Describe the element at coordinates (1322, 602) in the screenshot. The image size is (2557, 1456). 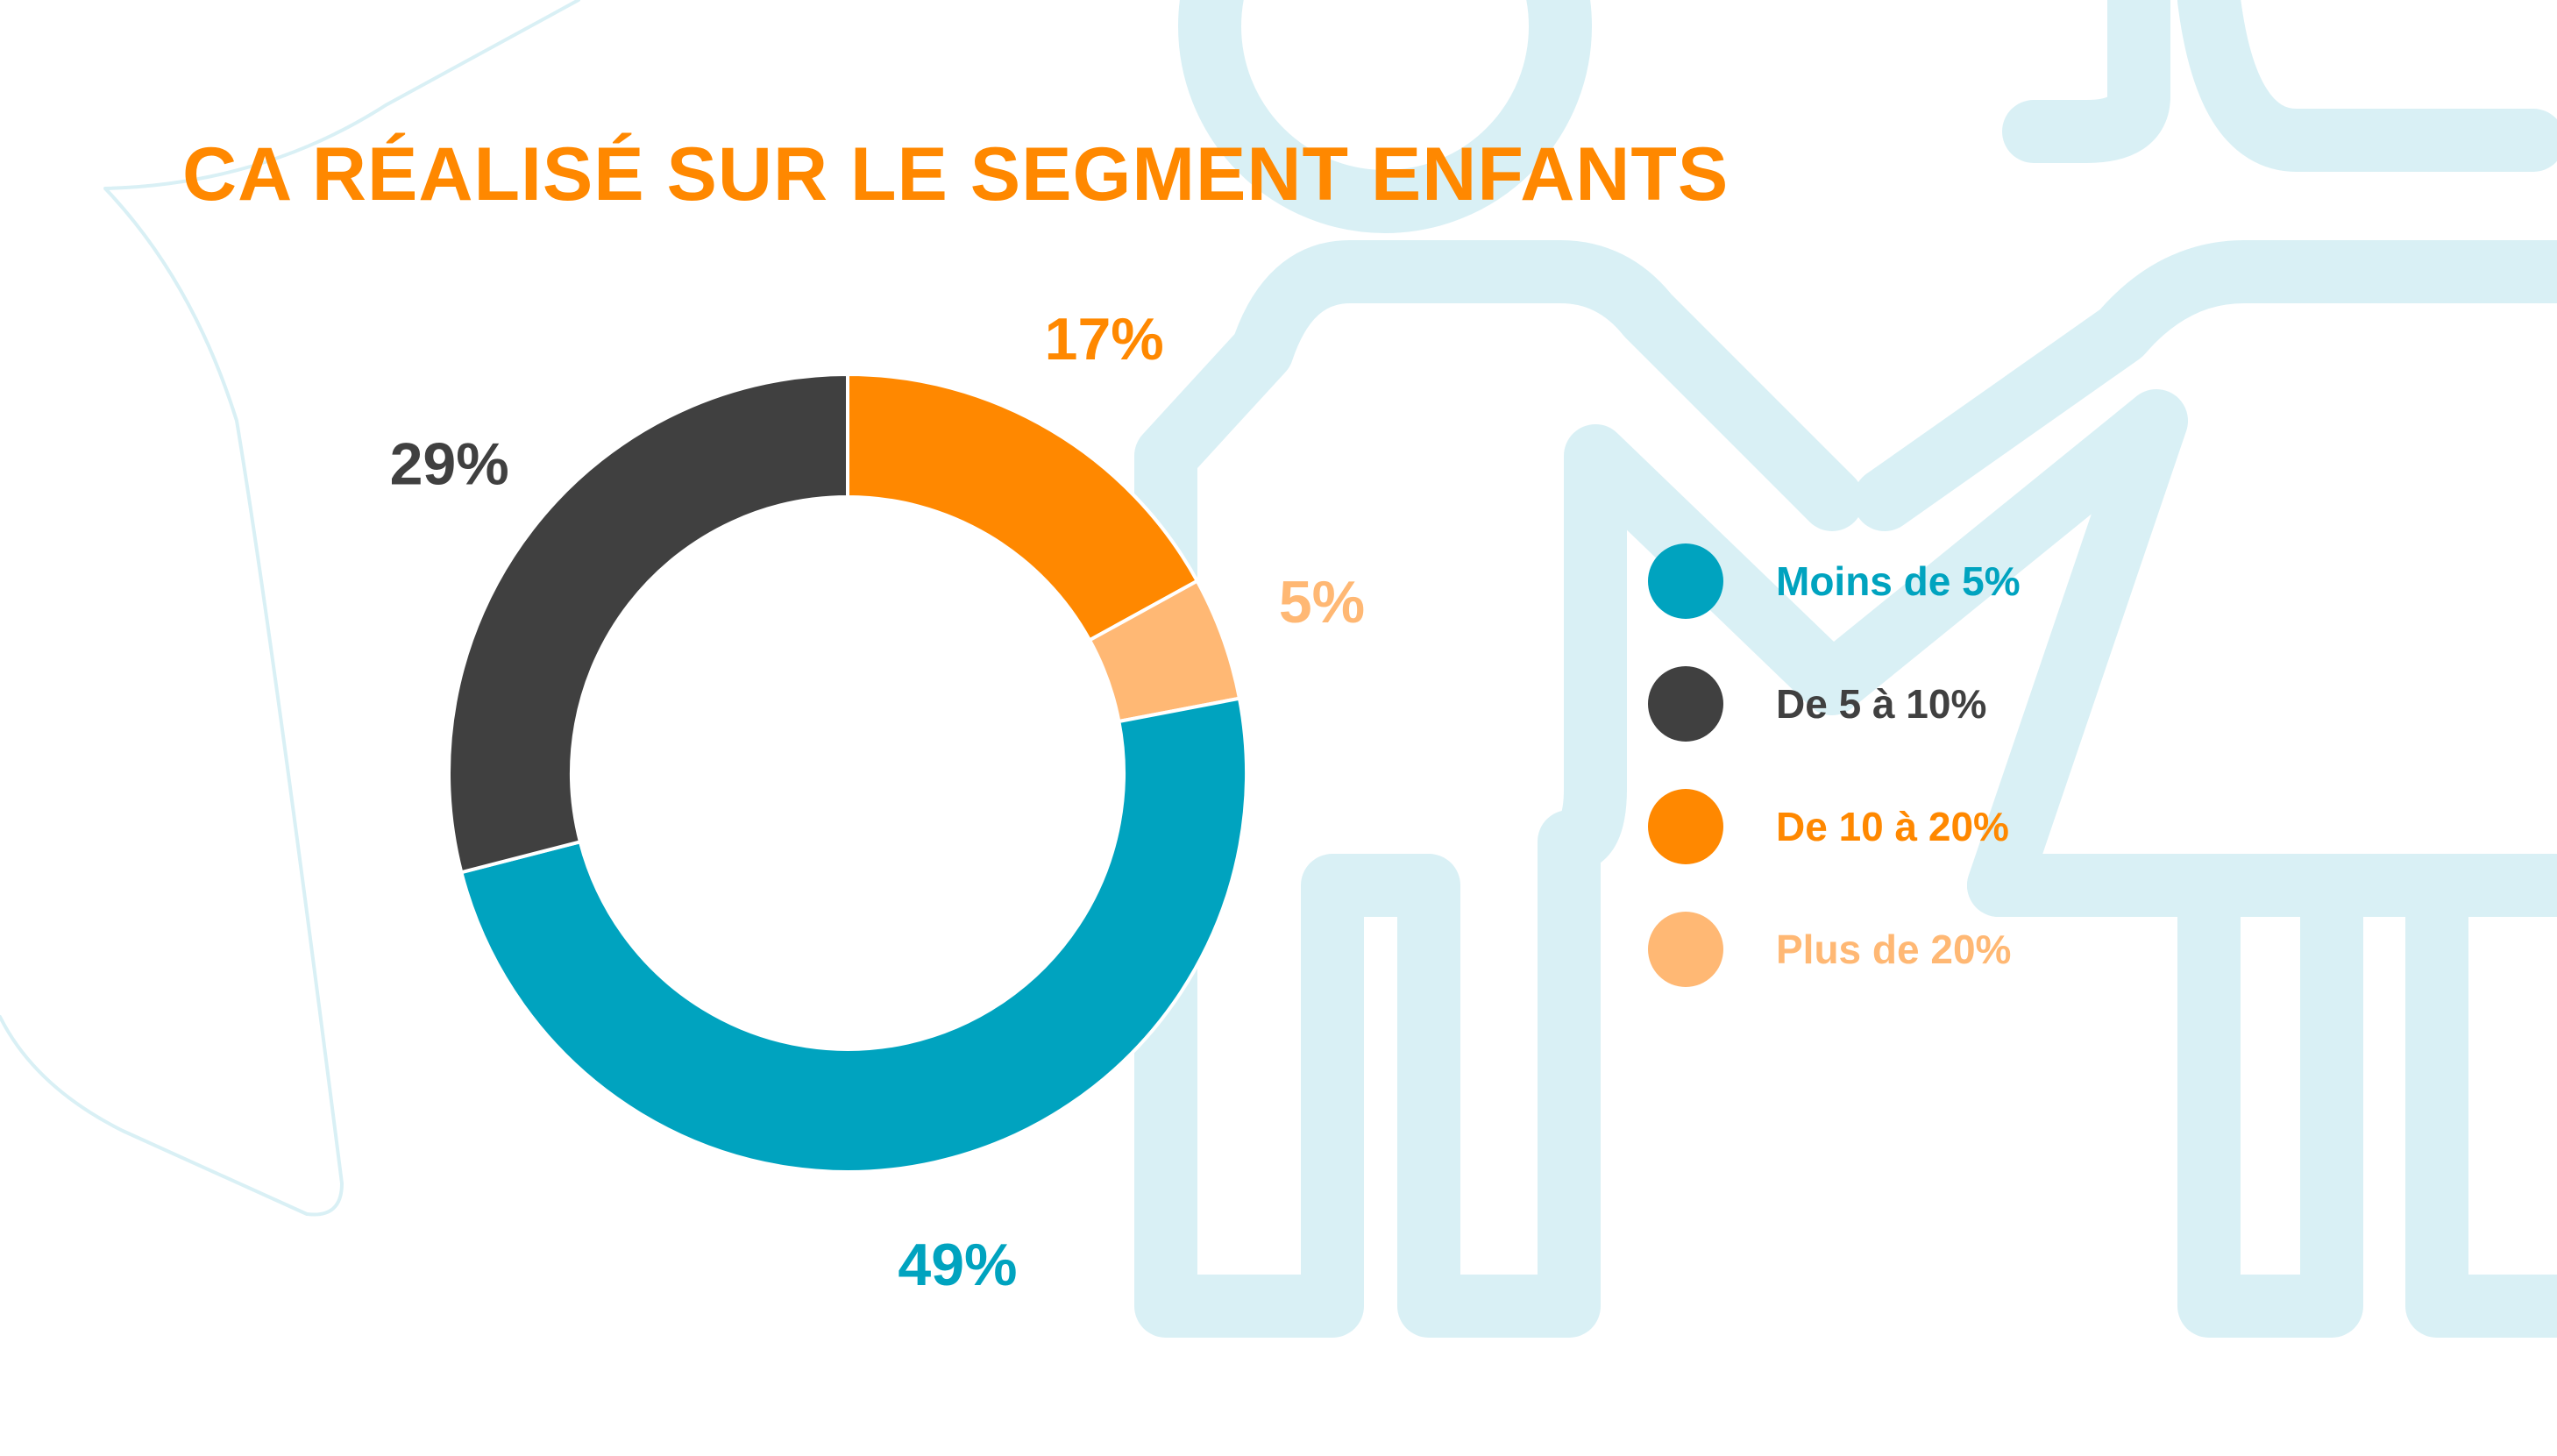
I see `slice-label-plus-de-20: 5%` at that location.